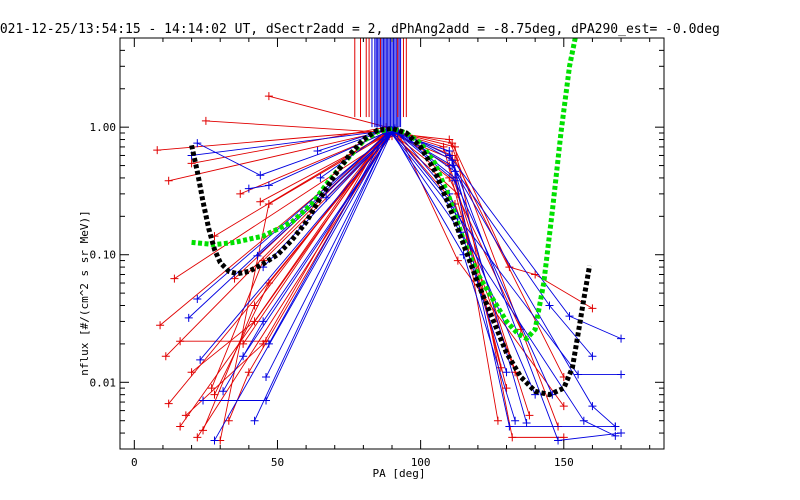 The image size is (800, 500). What do you see at coordinates (386, 83) in the screenshot?
I see `series-67-blue` at bounding box center [386, 83].